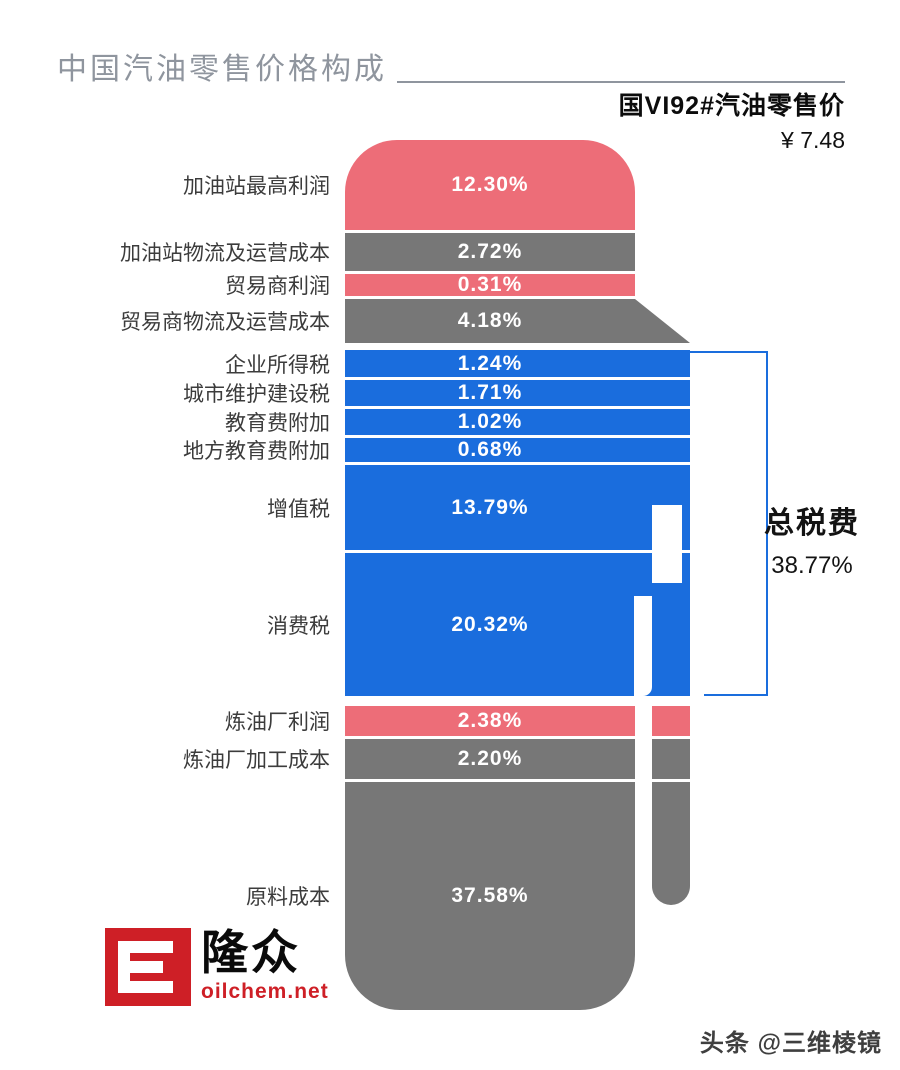 The image size is (900, 1070). What do you see at coordinates (225, 322) in the screenshot?
I see `segment-label: 贸易商物流及运营成本` at bounding box center [225, 322].